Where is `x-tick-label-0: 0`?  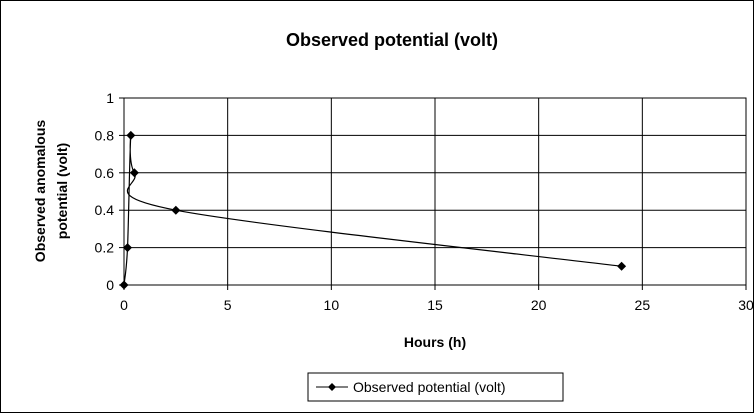 x-tick-label-0: 0 is located at coordinates (124, 305).